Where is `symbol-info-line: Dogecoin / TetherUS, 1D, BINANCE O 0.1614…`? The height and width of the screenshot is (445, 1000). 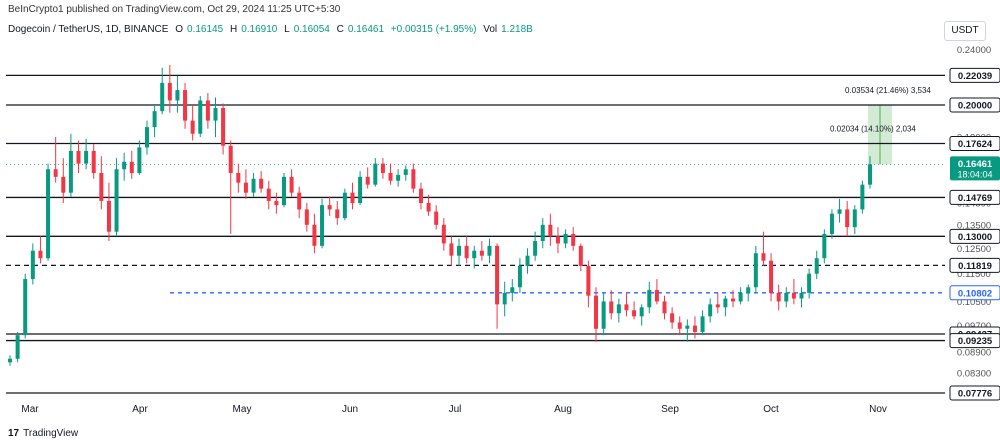
symbol-info-line: Dogecoin / TetherUS, 1D, BINANCE O 0.1614… is located at coordinates (272, 29).